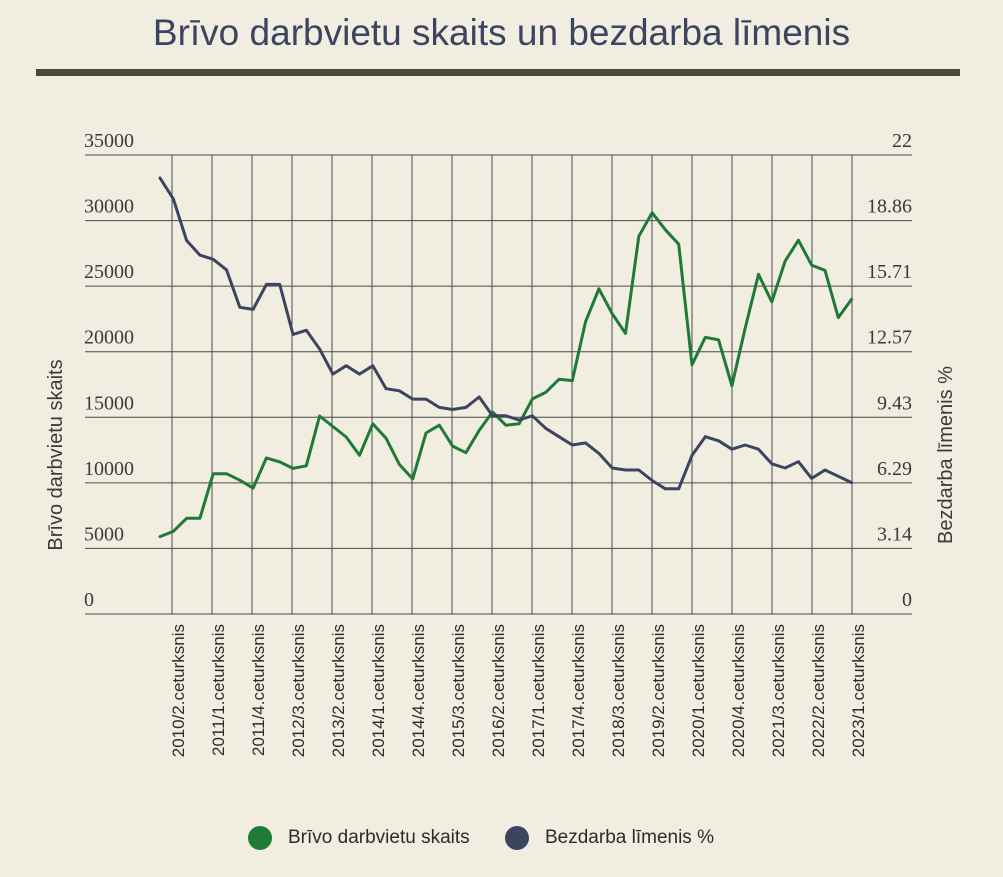 This screenshot has width=1003, height=877. Describe the element at coordinates (109, 338) in the screenshot. I see `y-left-tick-label: 20000` at that location.